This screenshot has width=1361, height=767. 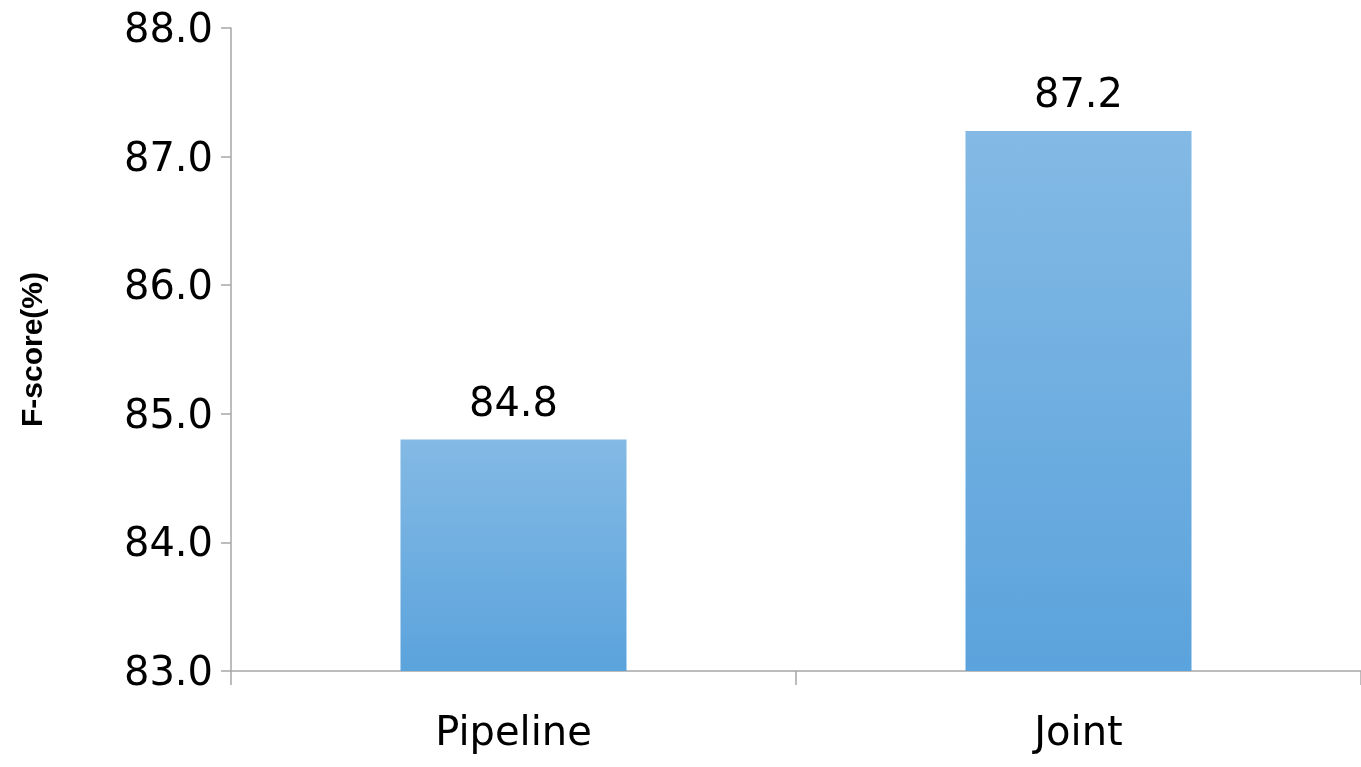 I want to click on y-tick-label: 84.0, so click(x=168, y=542).